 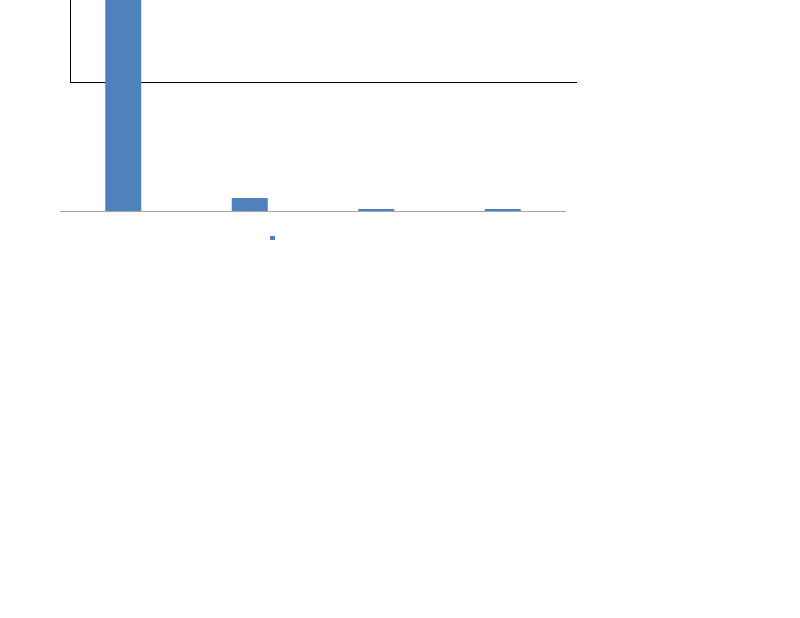 What do you see at coordinates (272, 238) in the screenshot?
I see `legend-marker` at bounding box center [272, 238].